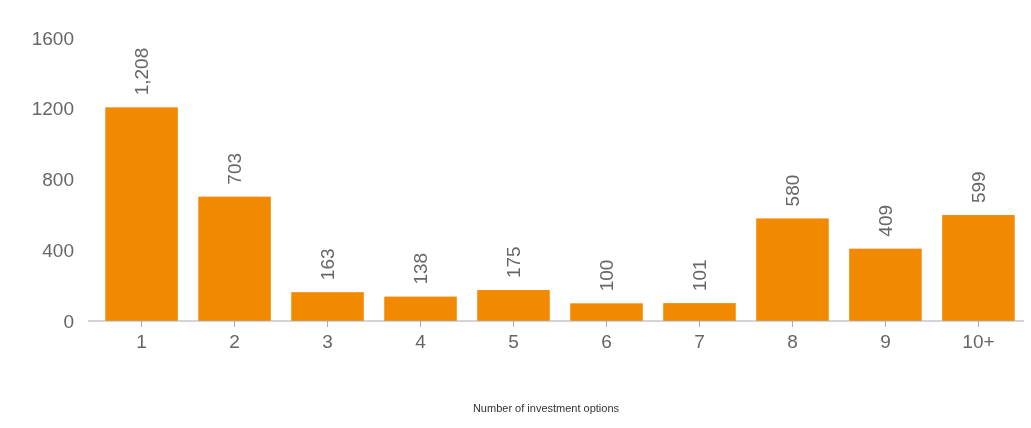 The width and height of the screenshot is (1031, 428). Describe the element at coordinates (514, 262) in the screenshot. I see `data-label: 175` at that location.